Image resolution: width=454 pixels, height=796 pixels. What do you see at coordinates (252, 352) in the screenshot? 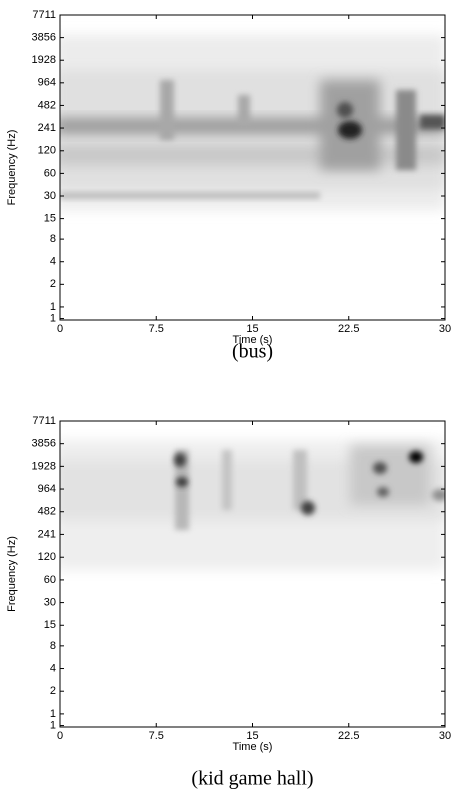
I see `caption: (bus)` at bounding box center [252, 352].